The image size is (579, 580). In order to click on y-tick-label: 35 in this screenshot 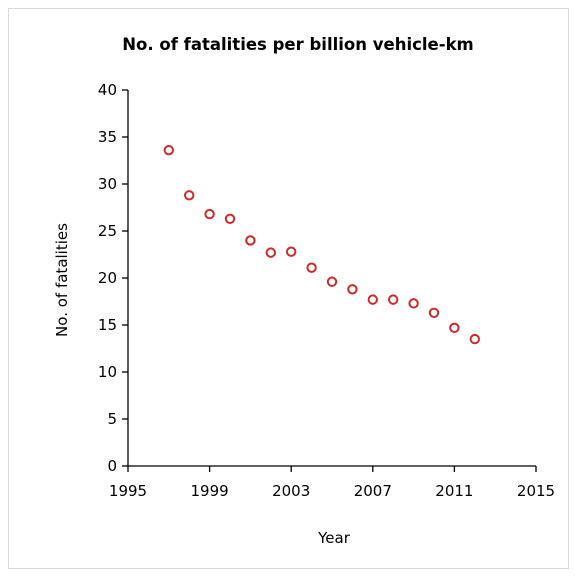, I will do `click(107, 137)`.